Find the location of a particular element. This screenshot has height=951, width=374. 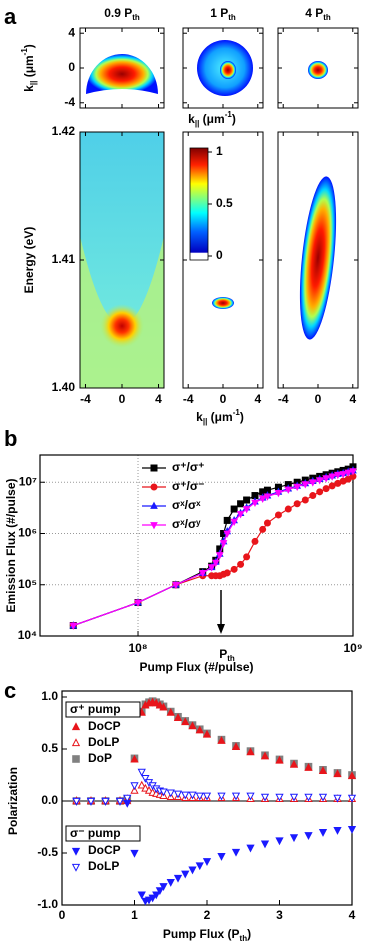

annotation-part: P is located at coordinates (223, 654).